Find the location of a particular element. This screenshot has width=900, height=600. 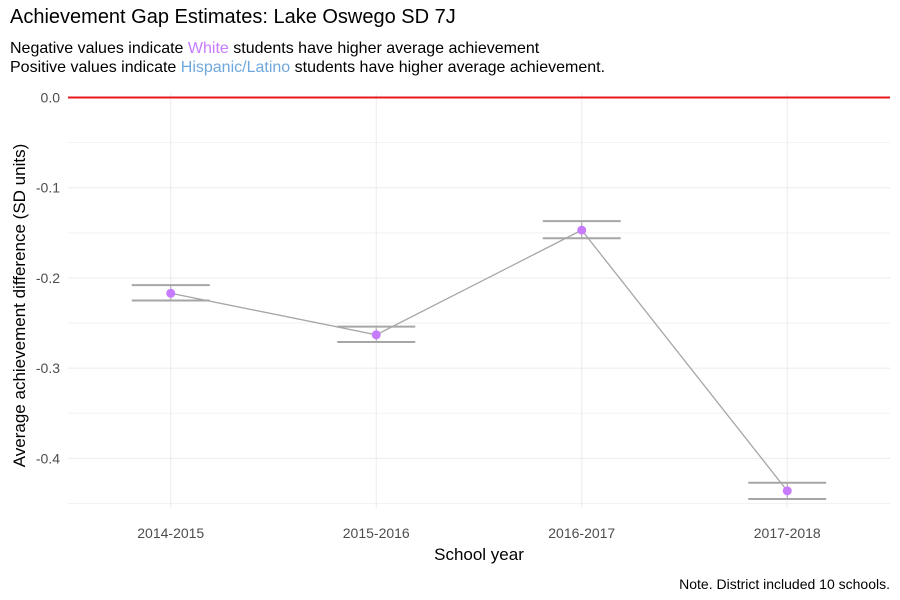

chart-caption: Note. District included 10 schools. is located at coordinates (784, 584).